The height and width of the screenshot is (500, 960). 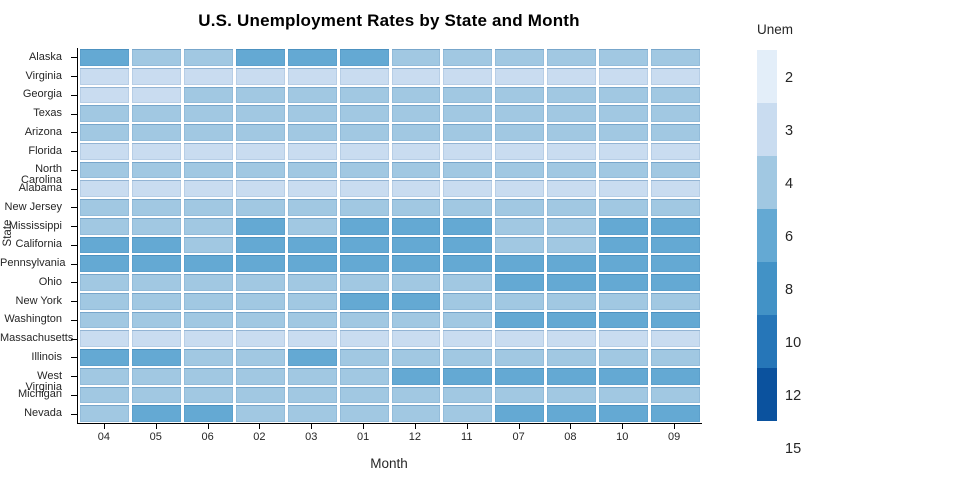 What do you see at coordinates (467, 437) in the screenshot?
I see `x-tick-label: 11` at bounding box center [467, 437].